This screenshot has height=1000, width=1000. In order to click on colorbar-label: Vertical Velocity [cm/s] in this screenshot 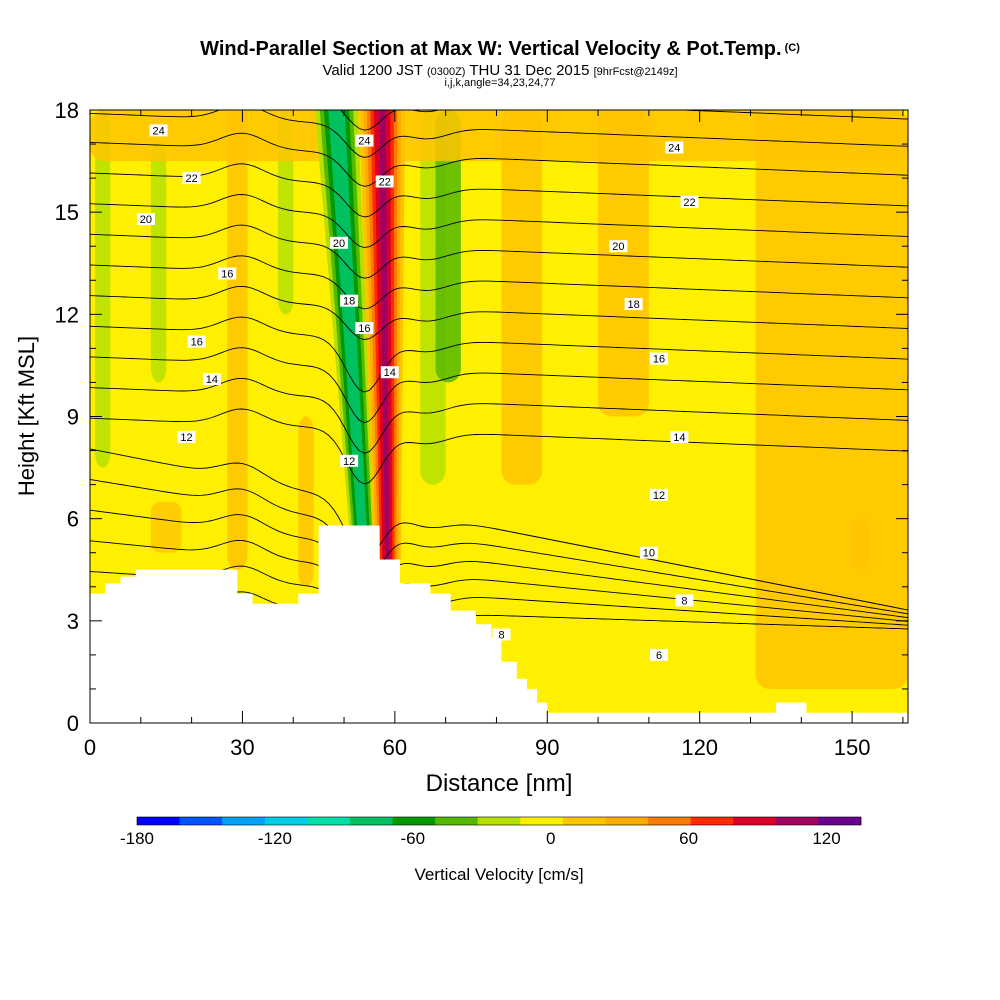, I will do `click(498, 874)`.